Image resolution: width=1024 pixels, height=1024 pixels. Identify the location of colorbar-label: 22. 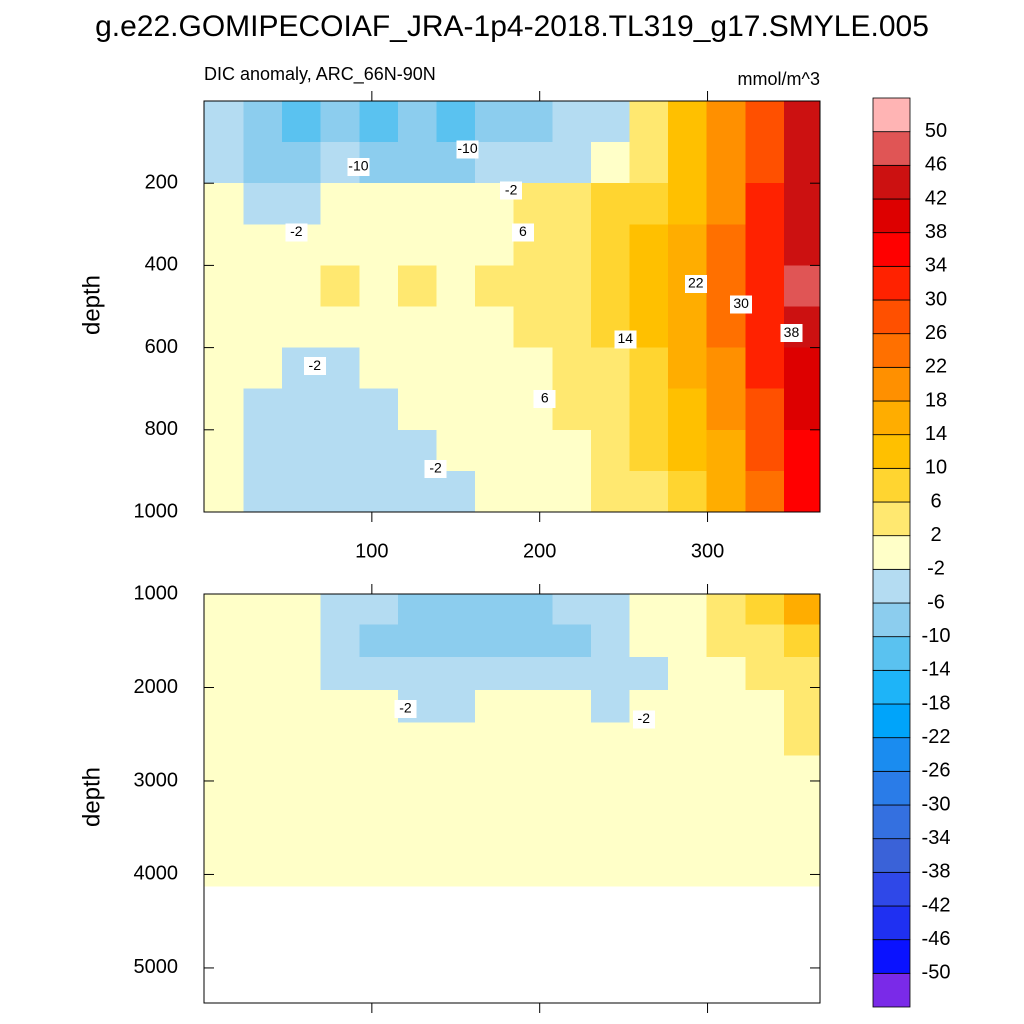
(936, 367).